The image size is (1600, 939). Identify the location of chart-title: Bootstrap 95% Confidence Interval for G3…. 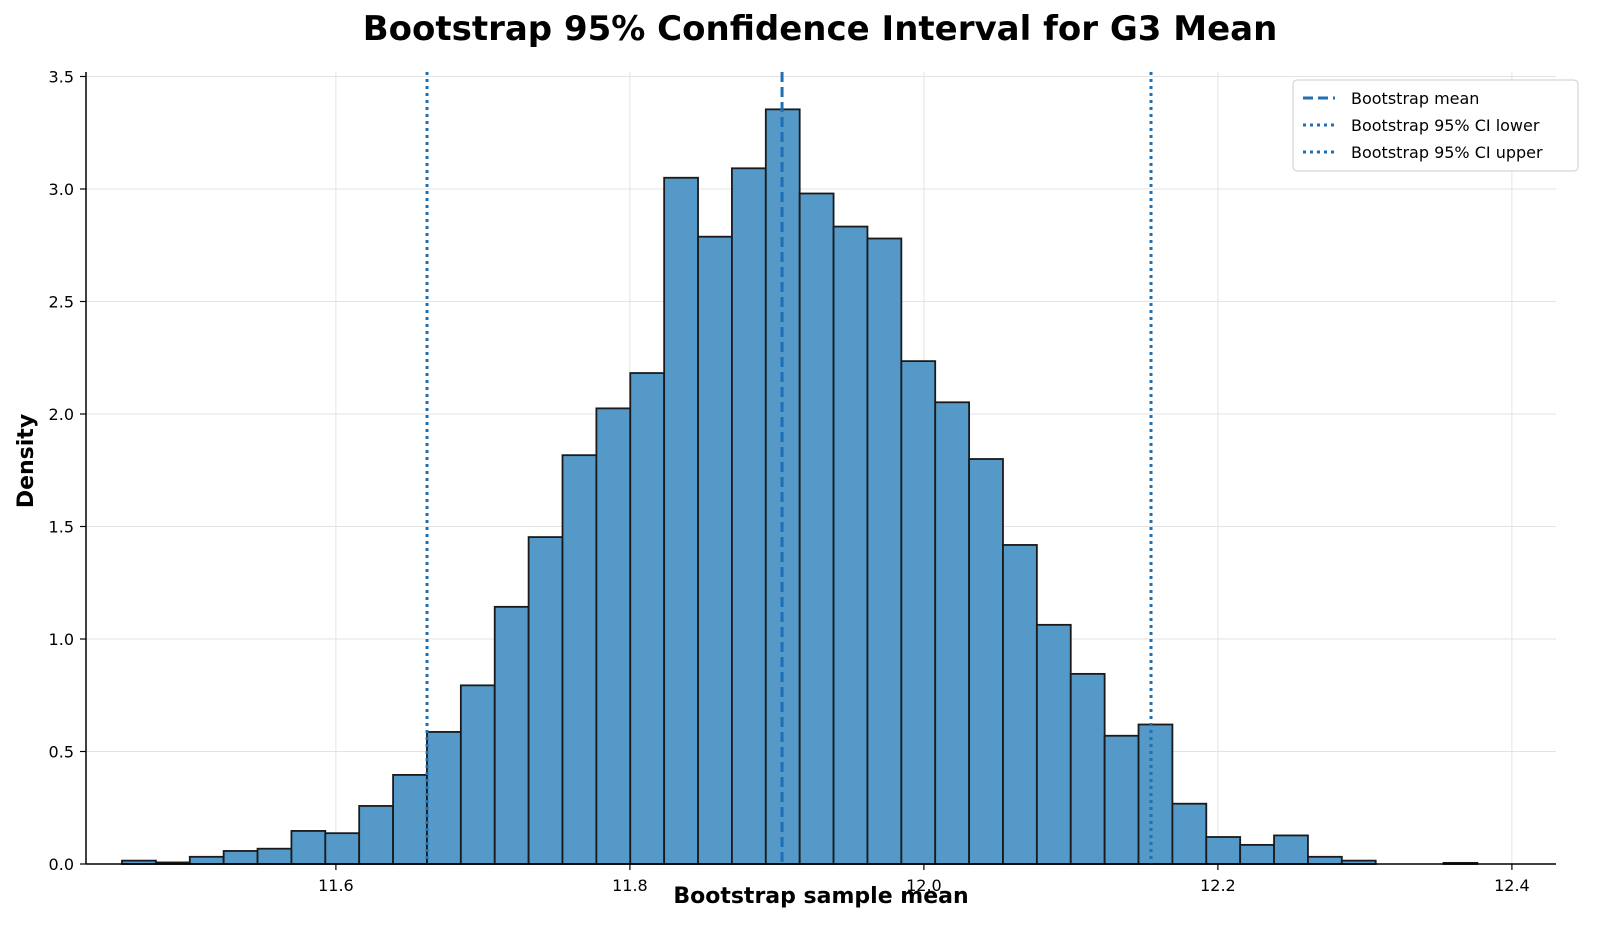
(820, 29).